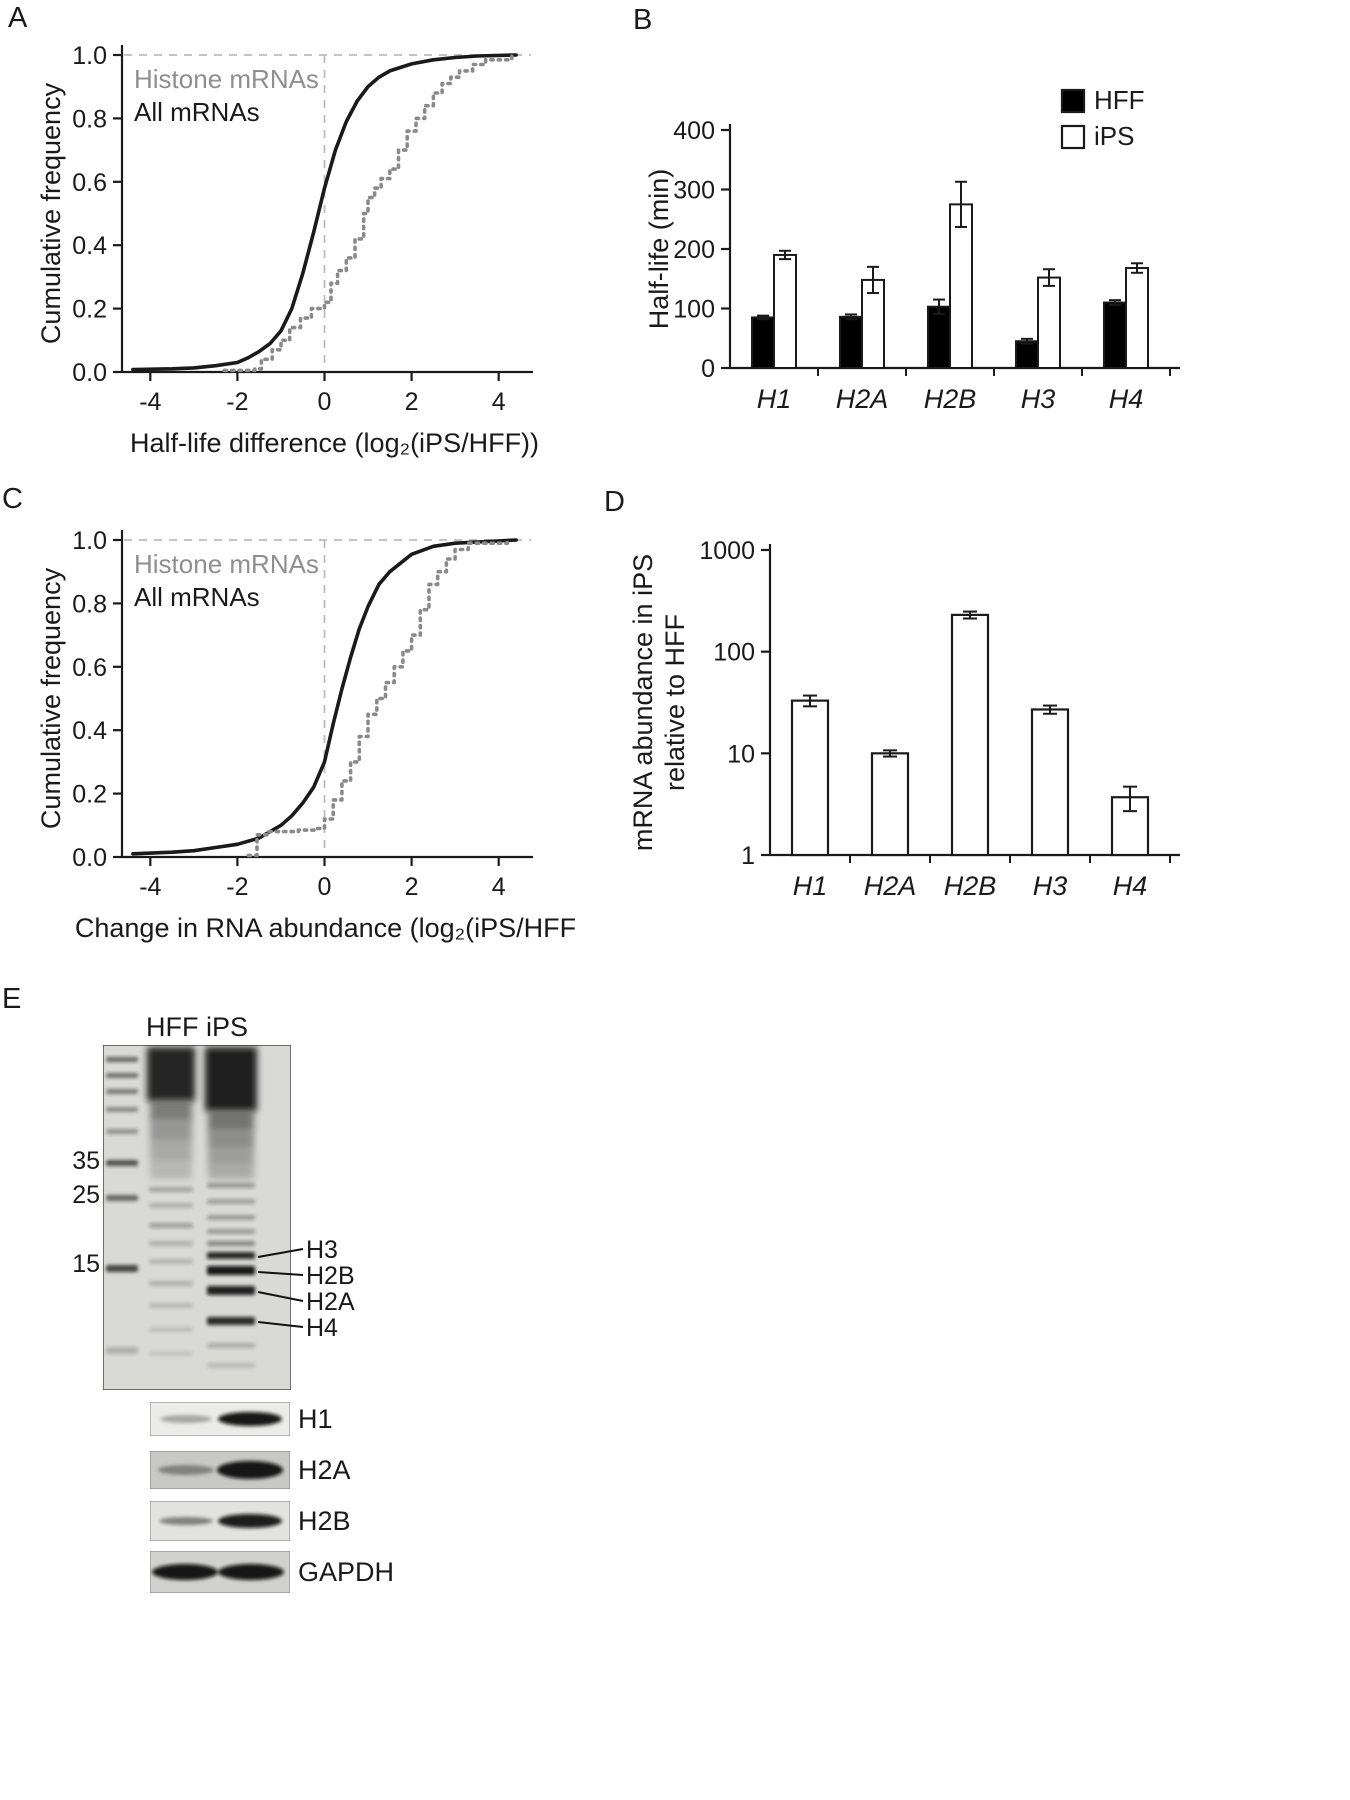  What do you see at coordinates (1049, 322) in the screenshot?
I see `bar-ips-h3` at bounding box center [1049, 322].